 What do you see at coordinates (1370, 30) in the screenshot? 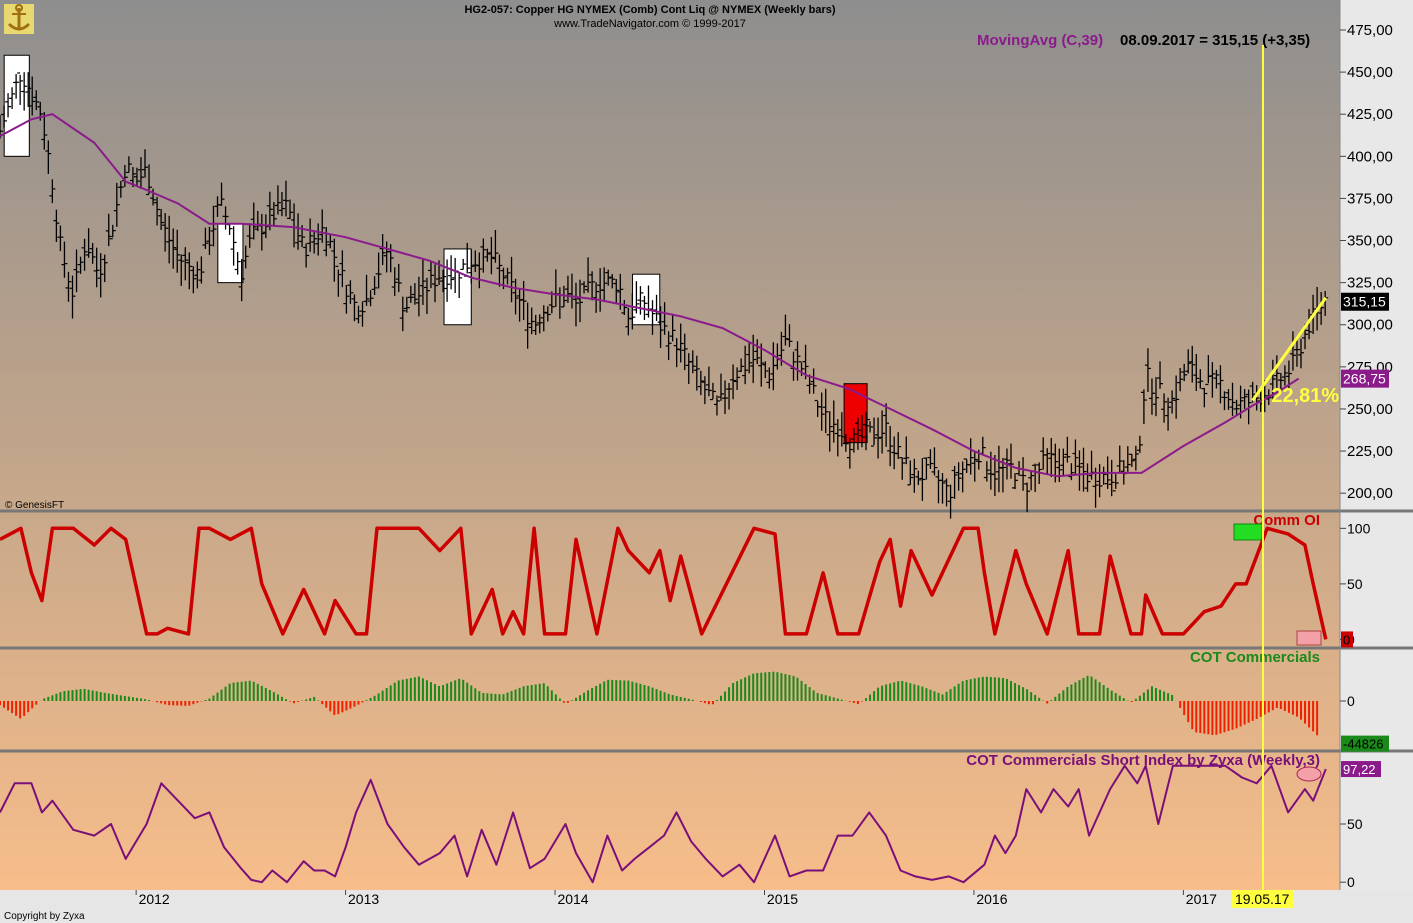
I see `price-tick-label: 475,00` at bounding box center [1370, 30].